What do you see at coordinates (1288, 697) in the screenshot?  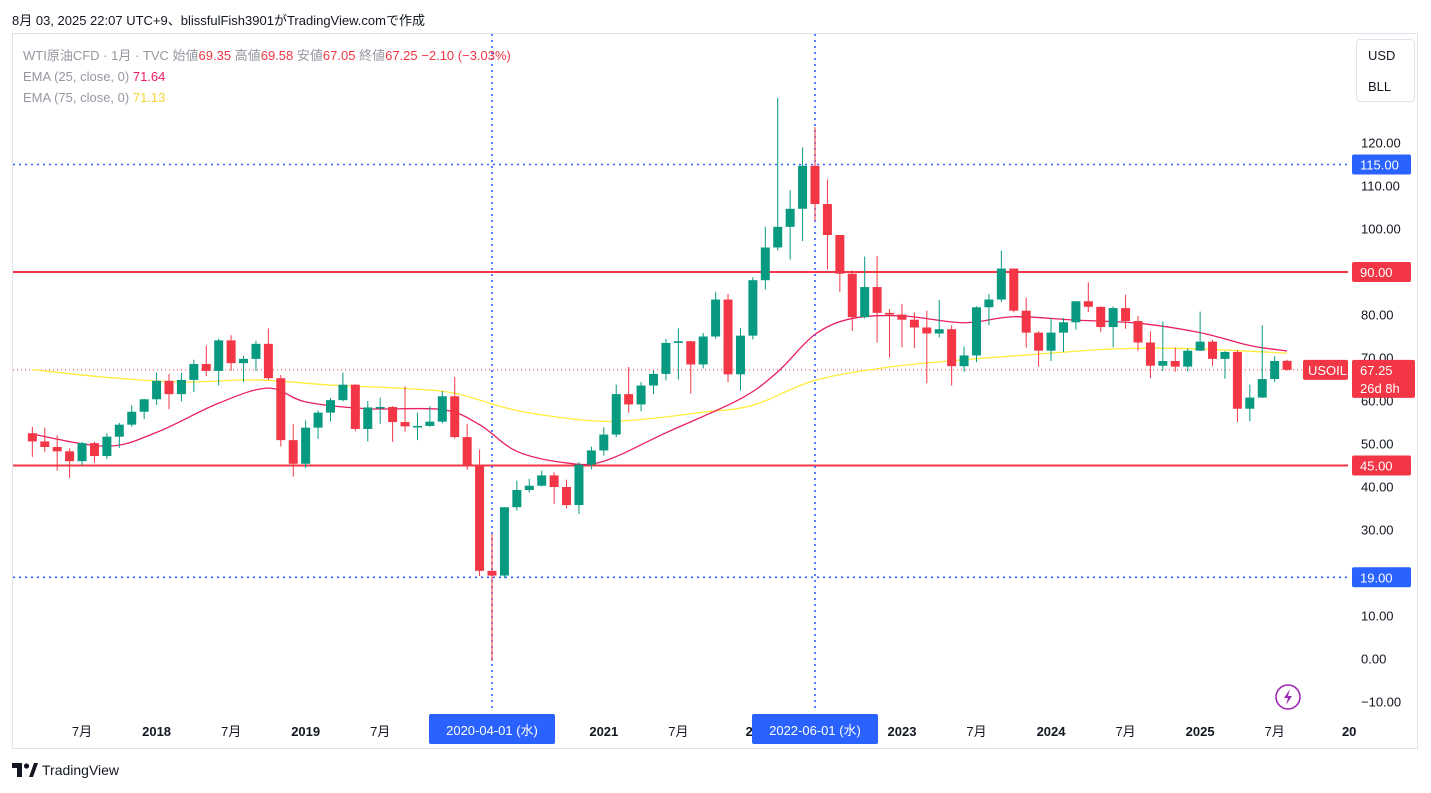 I see `events-icon` at bounding box center [1288, 697].